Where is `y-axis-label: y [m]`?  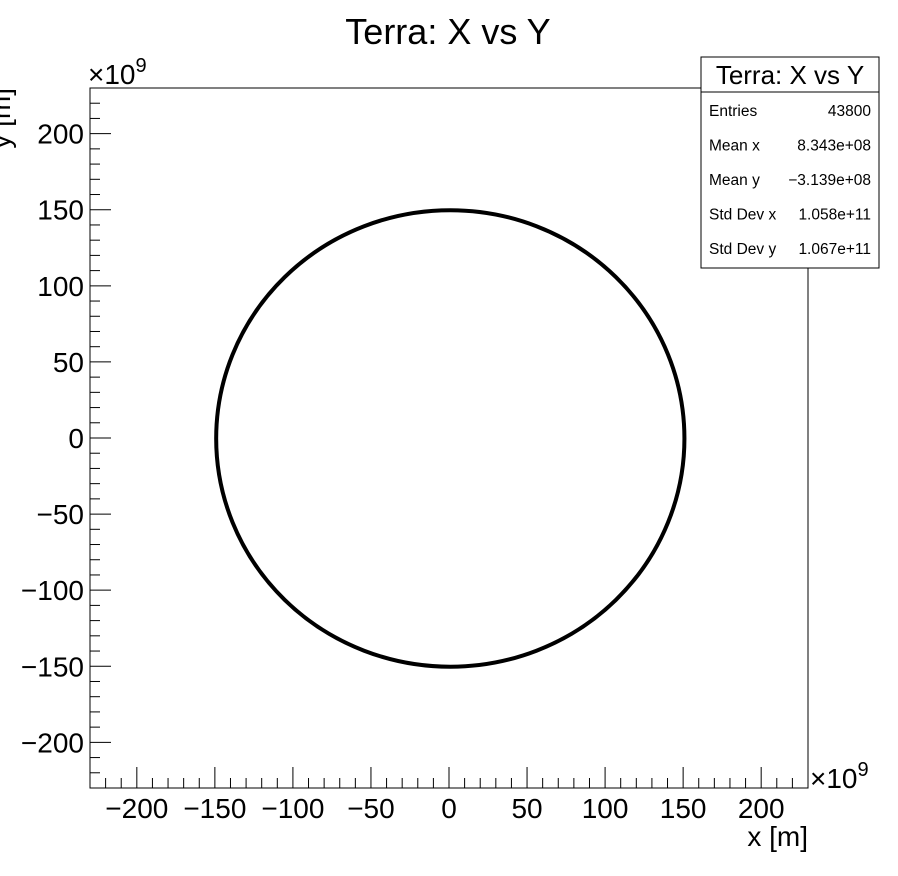 y-axis-label: y [m] is located at coordinates (8, 118).